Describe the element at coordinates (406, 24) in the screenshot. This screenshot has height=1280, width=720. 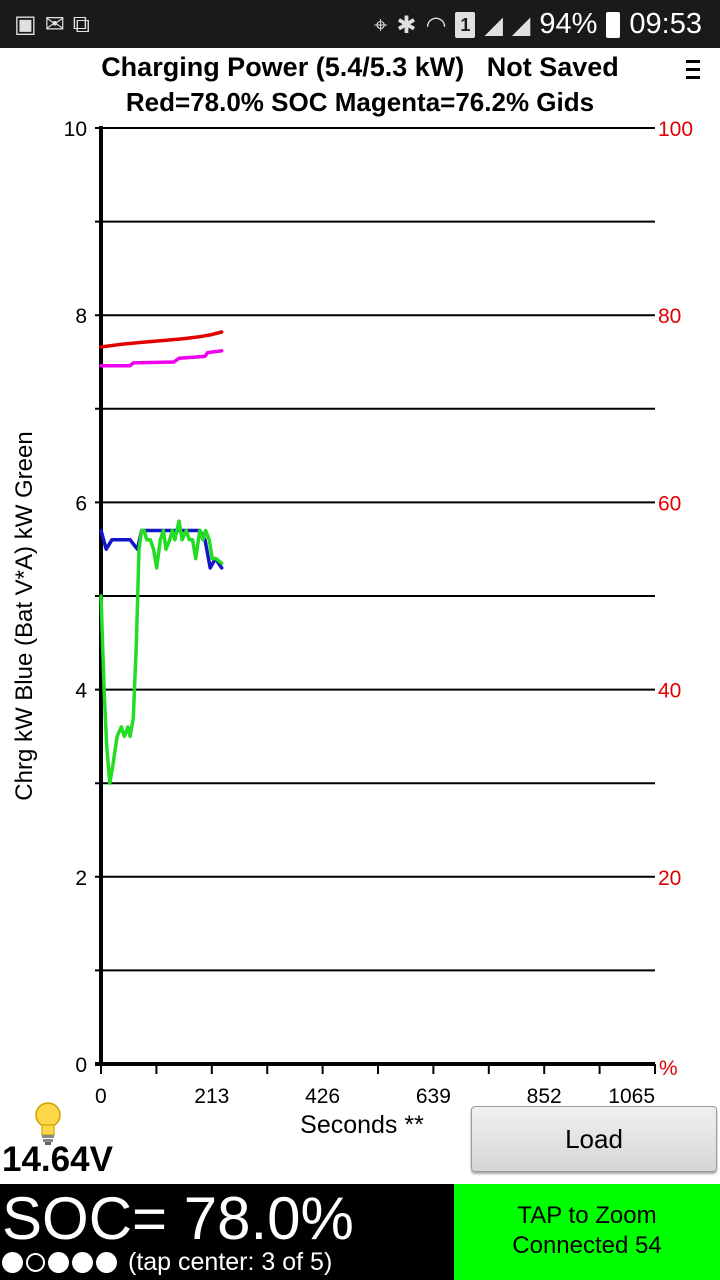
I see `bluetooth-icon: ✱` at that location.